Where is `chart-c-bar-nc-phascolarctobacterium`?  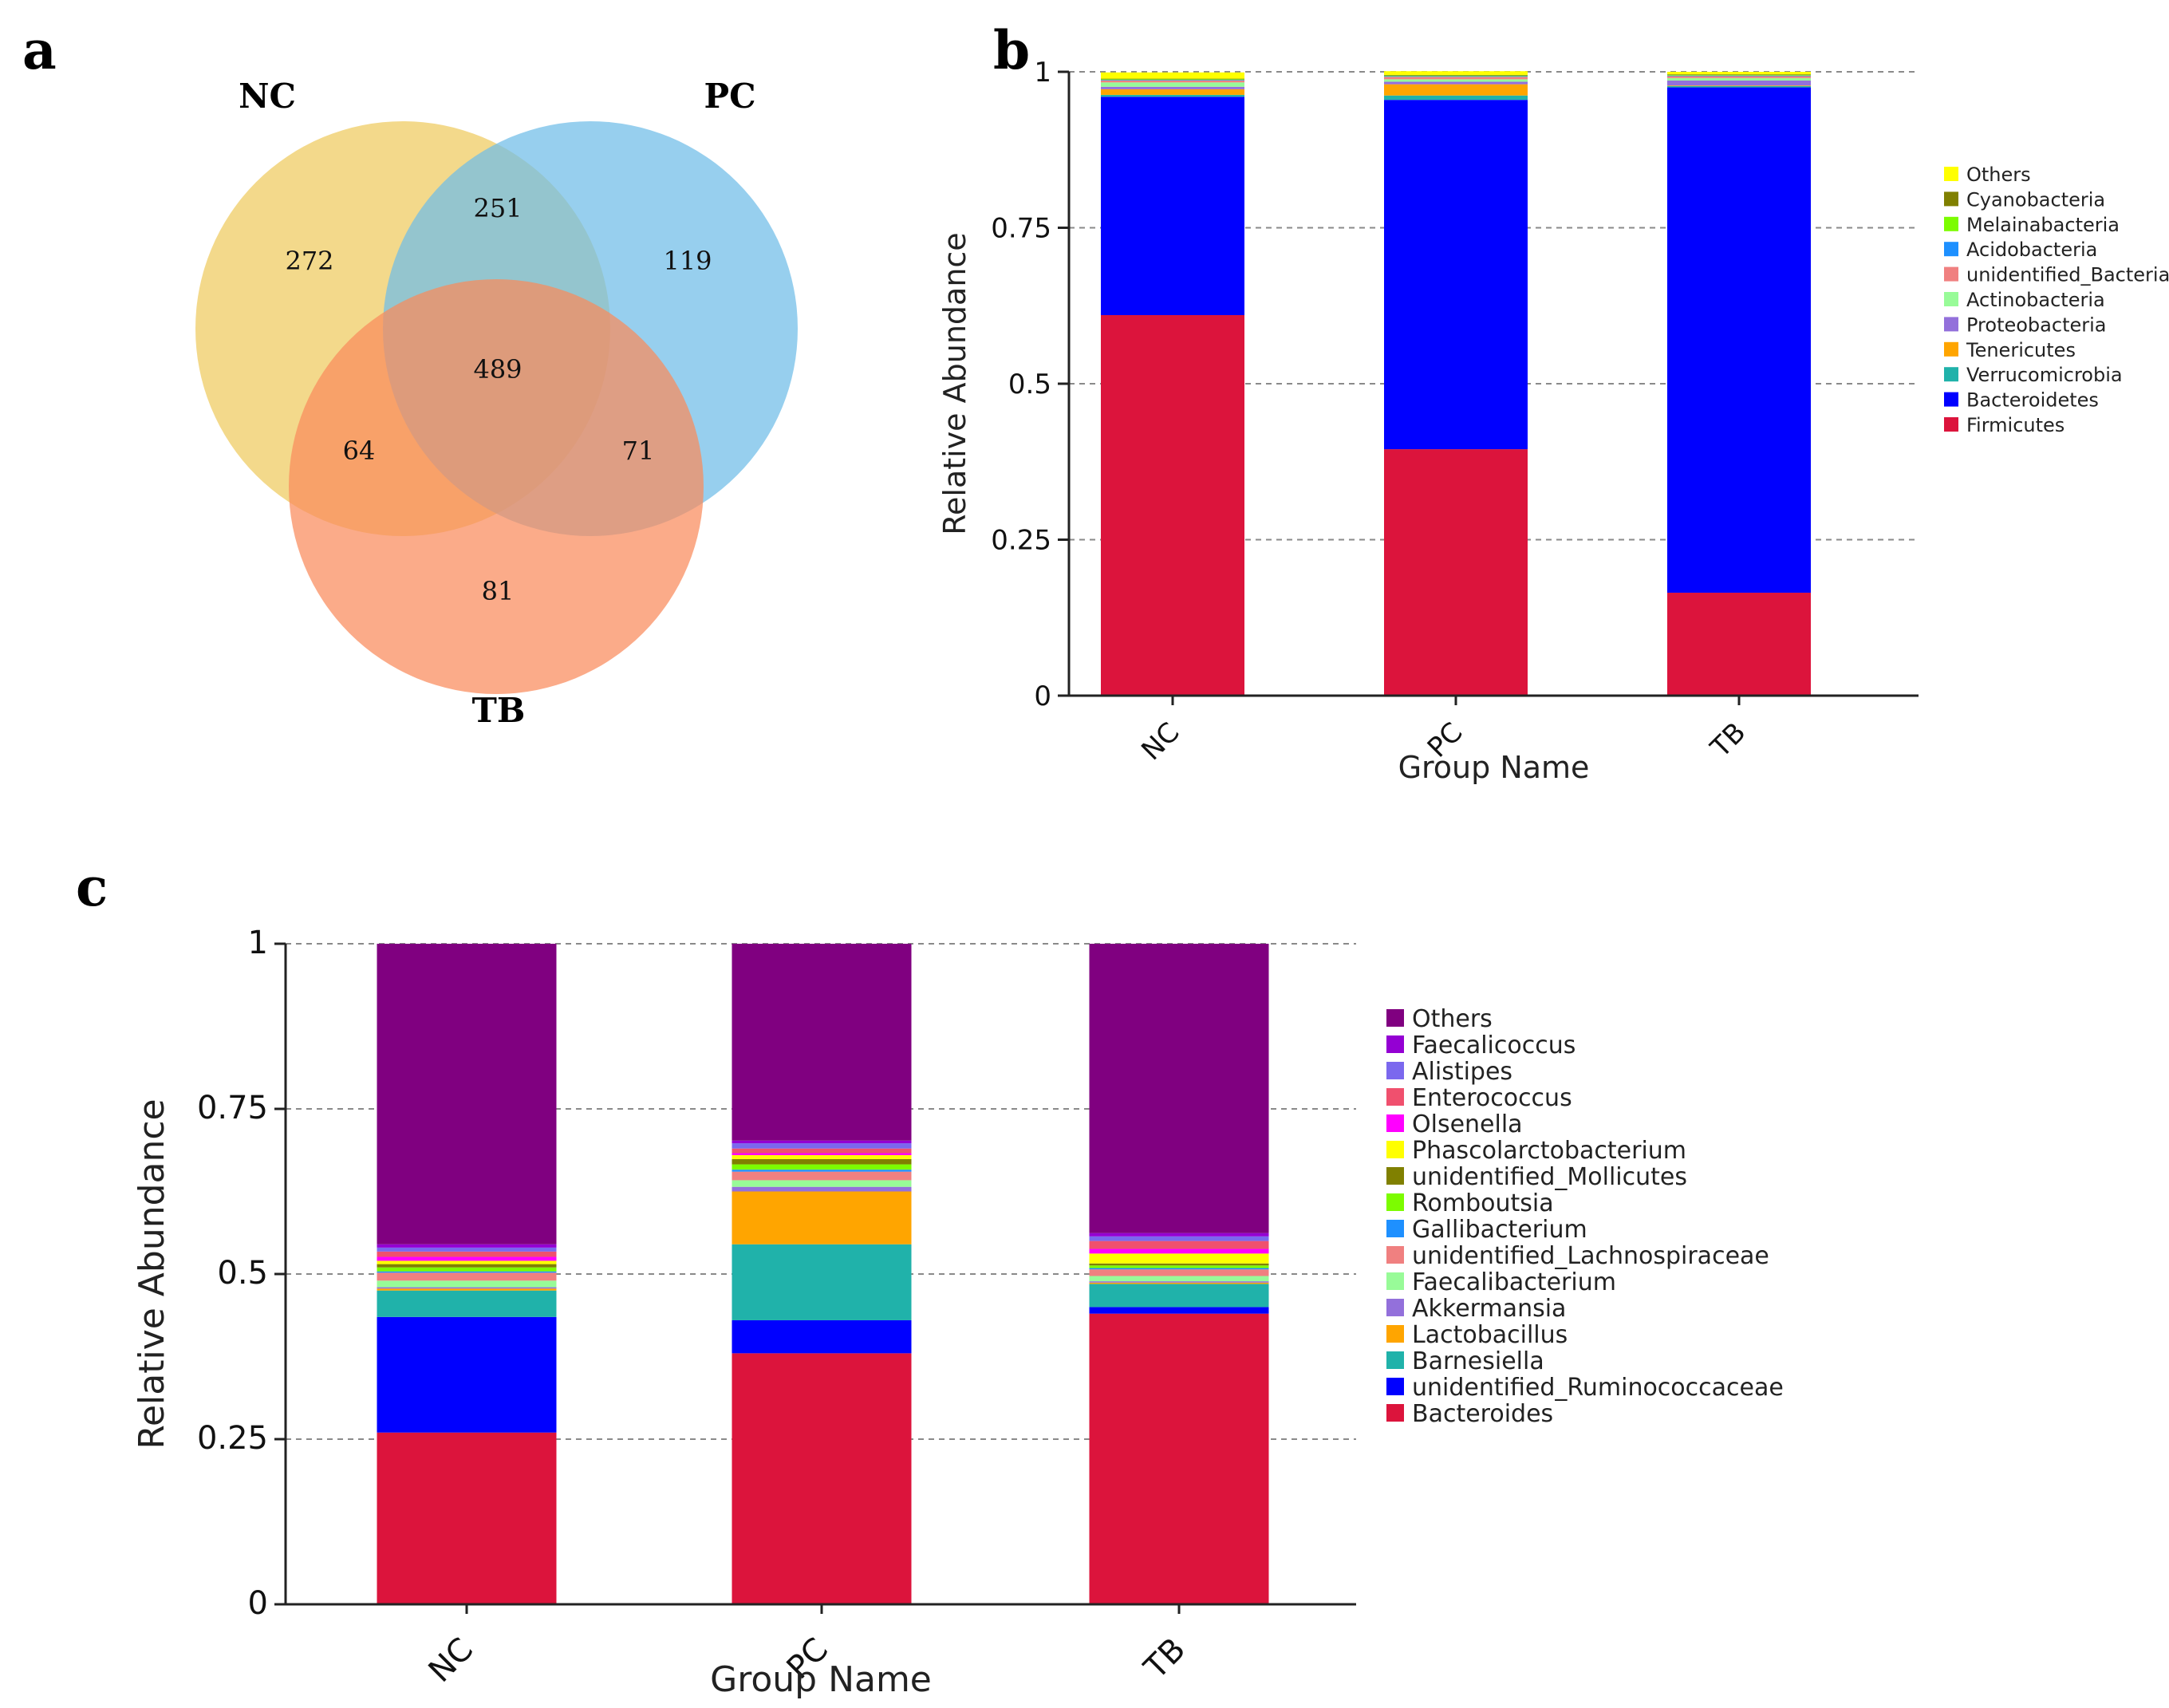
chart-c-bar-nc-phascolarctobacterium is located at coordinates (467, 1262).